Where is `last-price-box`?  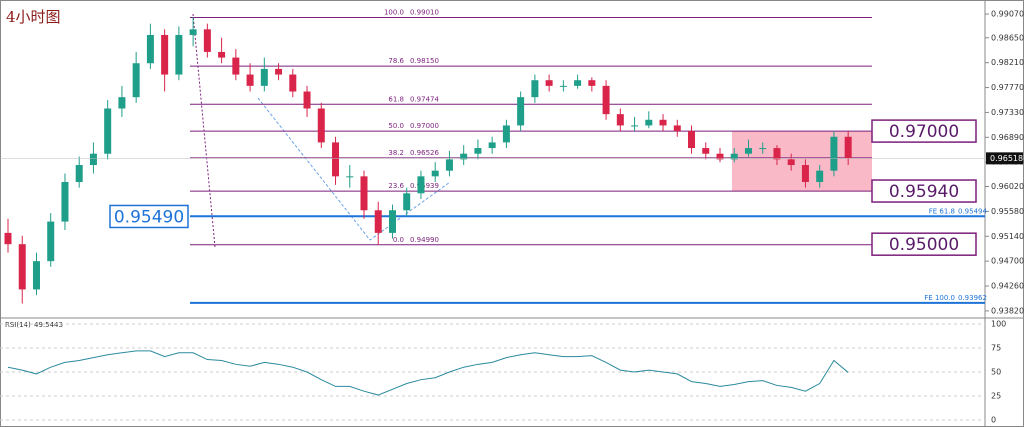 last-price-box is located at coordinates (1004, 158).